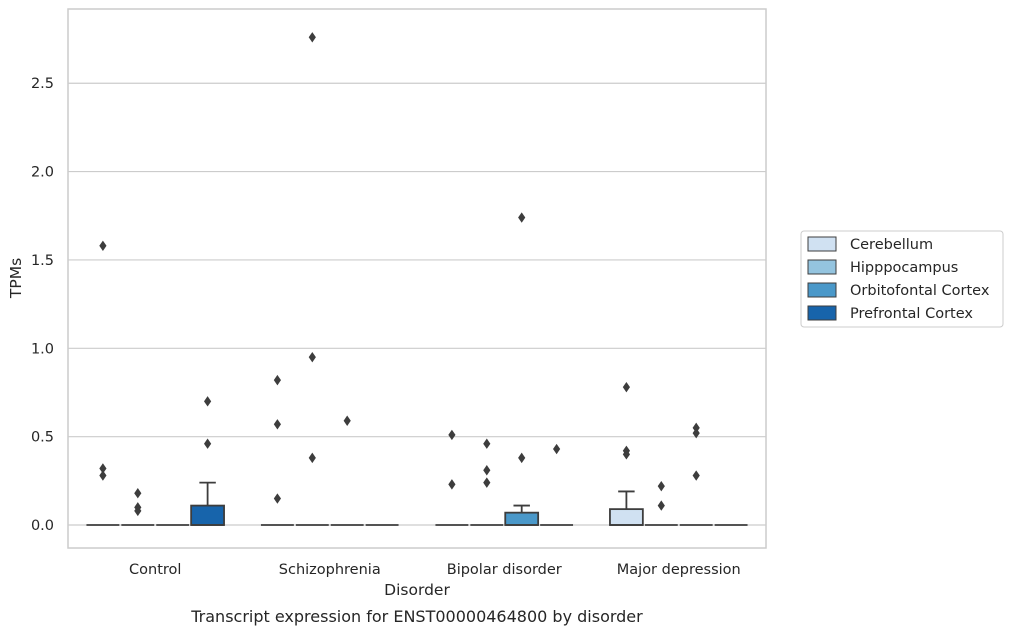  What do you see at coordinates (911, 314) in the screenshot?
I see `legend-label: Prefrontal Cortex` at bounding box center [911, 314].